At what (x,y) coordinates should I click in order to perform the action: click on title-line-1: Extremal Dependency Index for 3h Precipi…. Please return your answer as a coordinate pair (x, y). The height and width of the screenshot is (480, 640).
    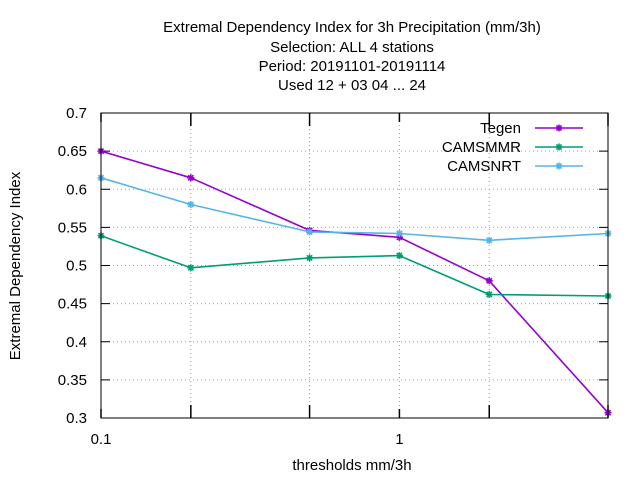
    Looking at the image, I should click on (352, 27).